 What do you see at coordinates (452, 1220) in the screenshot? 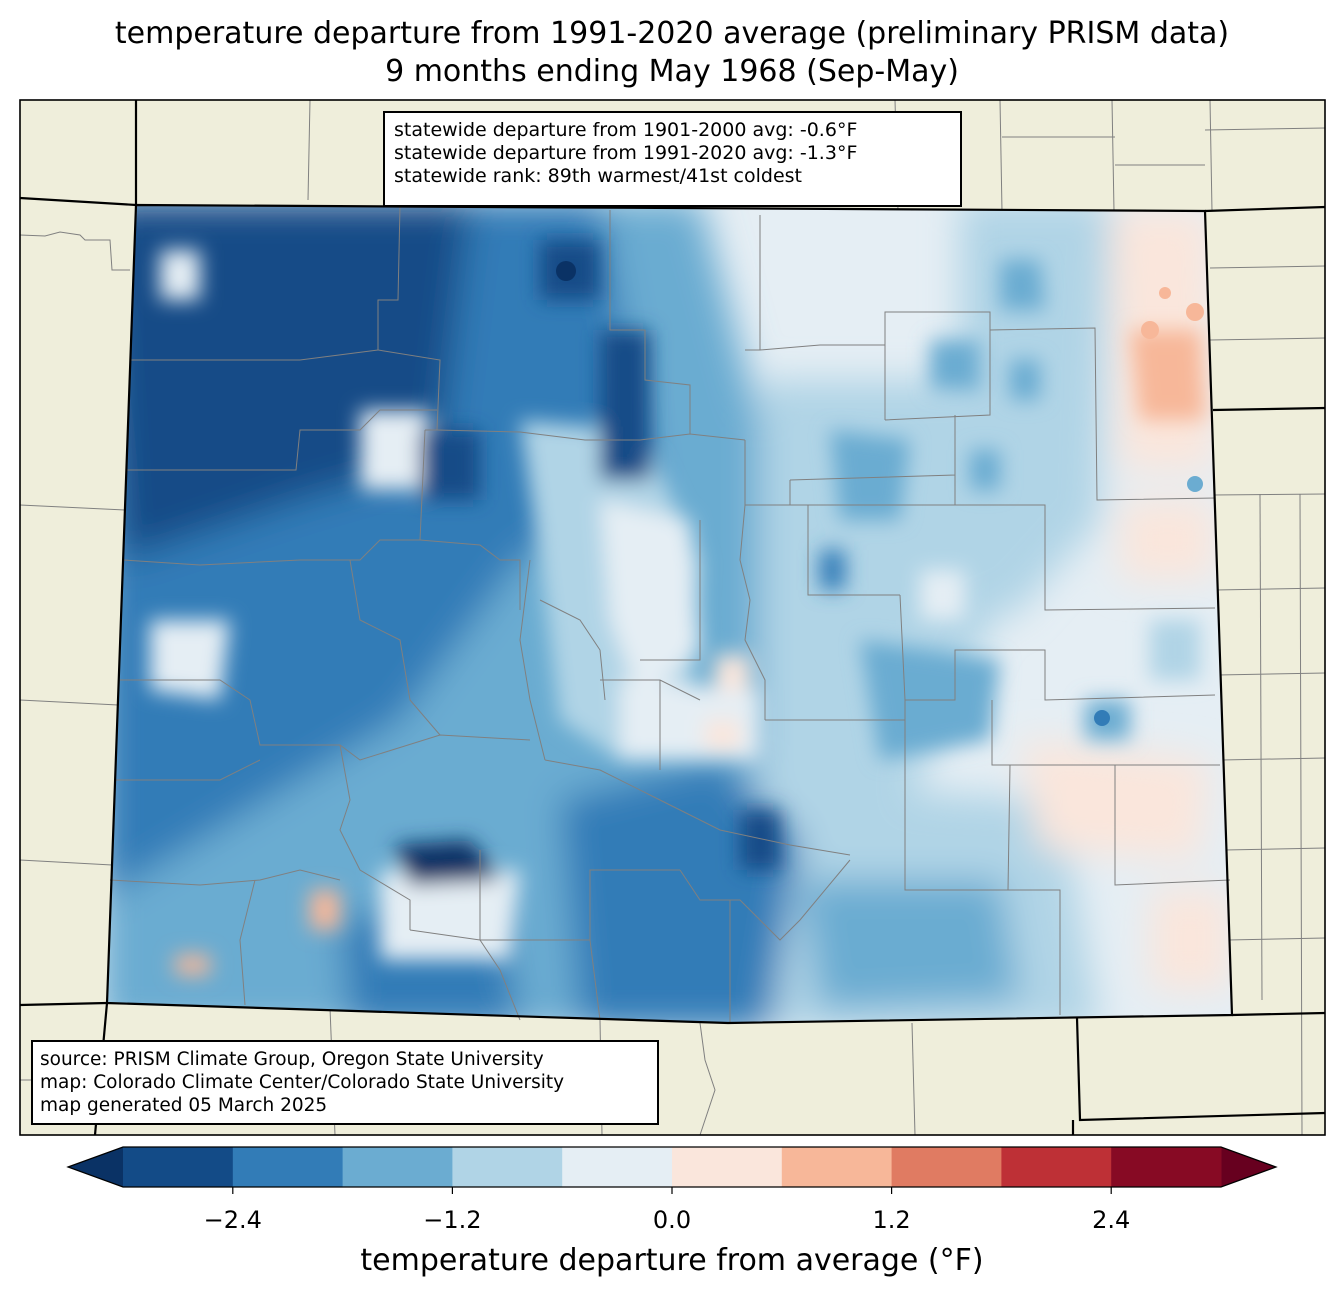
I see `colorbar-tick-label: −1.2` at bounding box center [452, 1220].